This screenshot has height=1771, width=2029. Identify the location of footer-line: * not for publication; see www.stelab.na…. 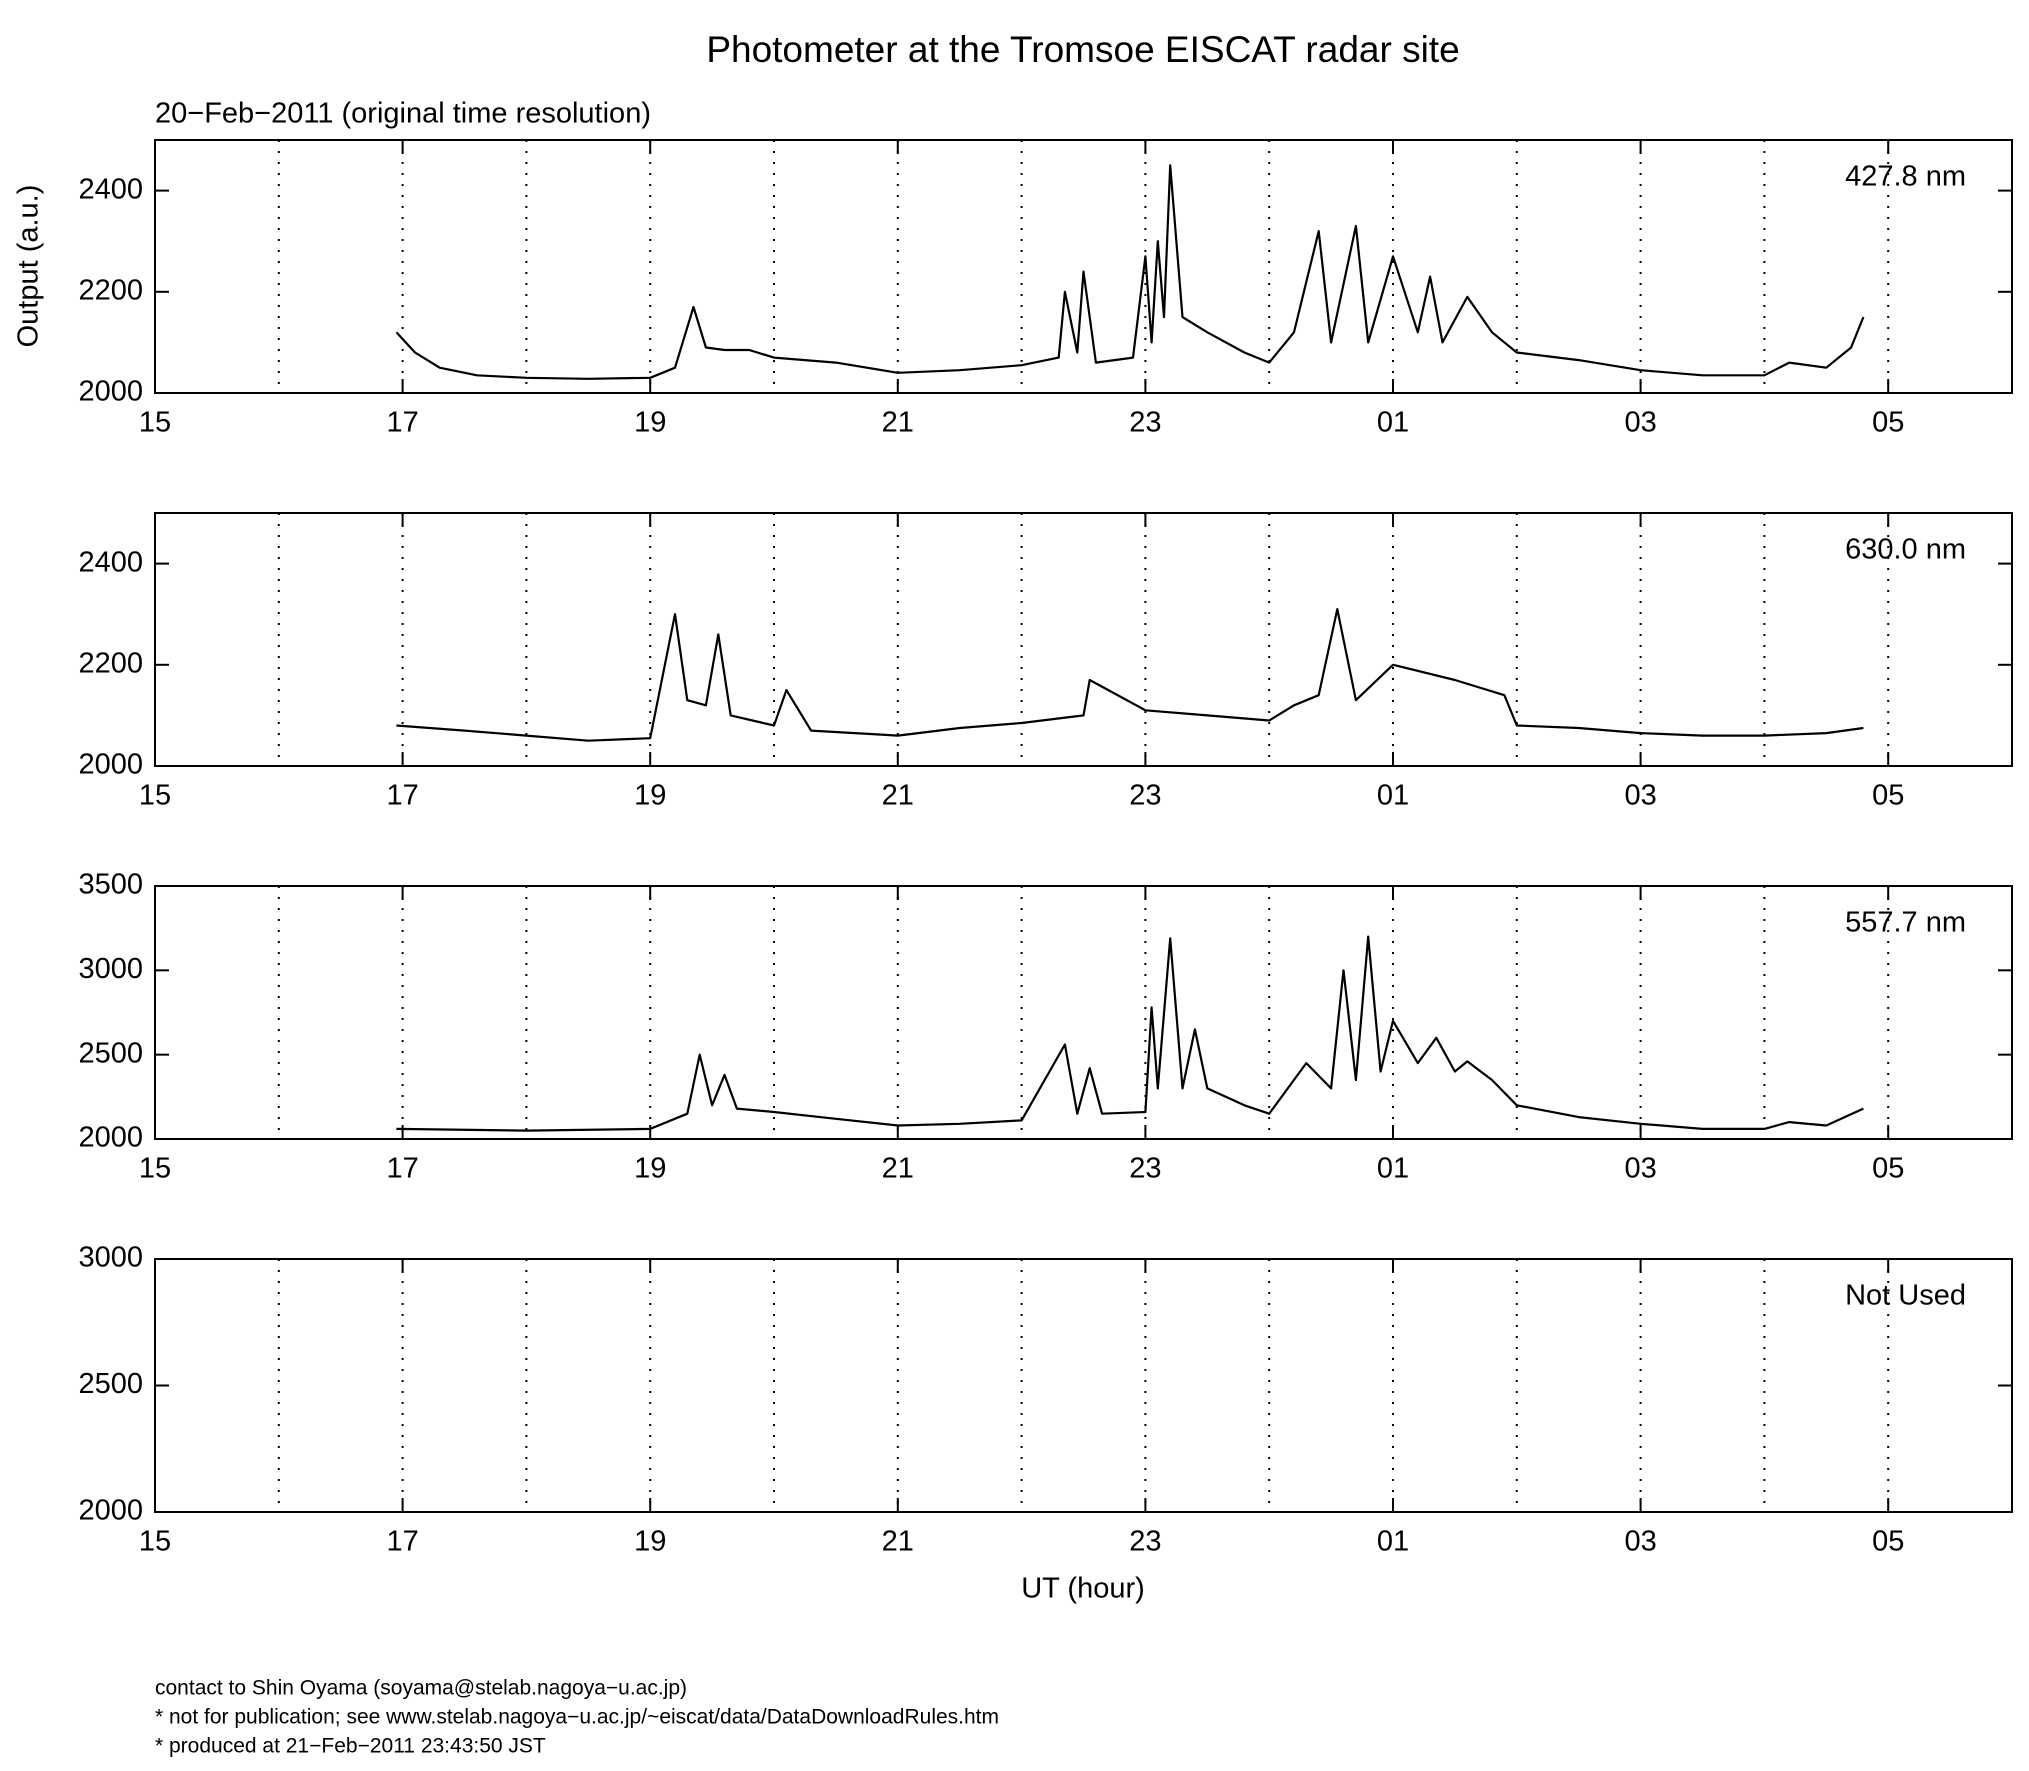
(577, 1717).